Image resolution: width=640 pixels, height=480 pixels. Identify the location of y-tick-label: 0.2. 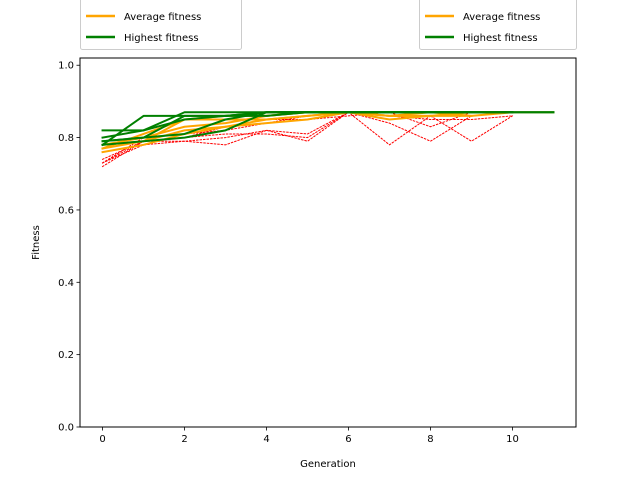
(66, 355).